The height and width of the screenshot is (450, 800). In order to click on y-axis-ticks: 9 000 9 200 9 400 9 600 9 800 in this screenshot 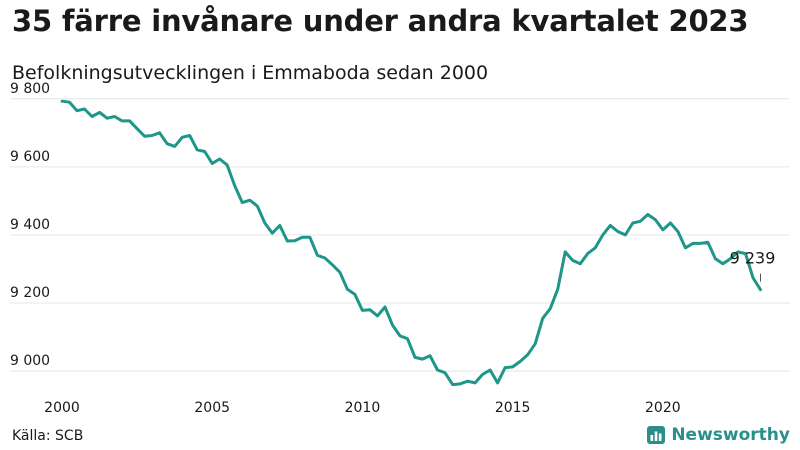, I will do `click(30, 225)`.